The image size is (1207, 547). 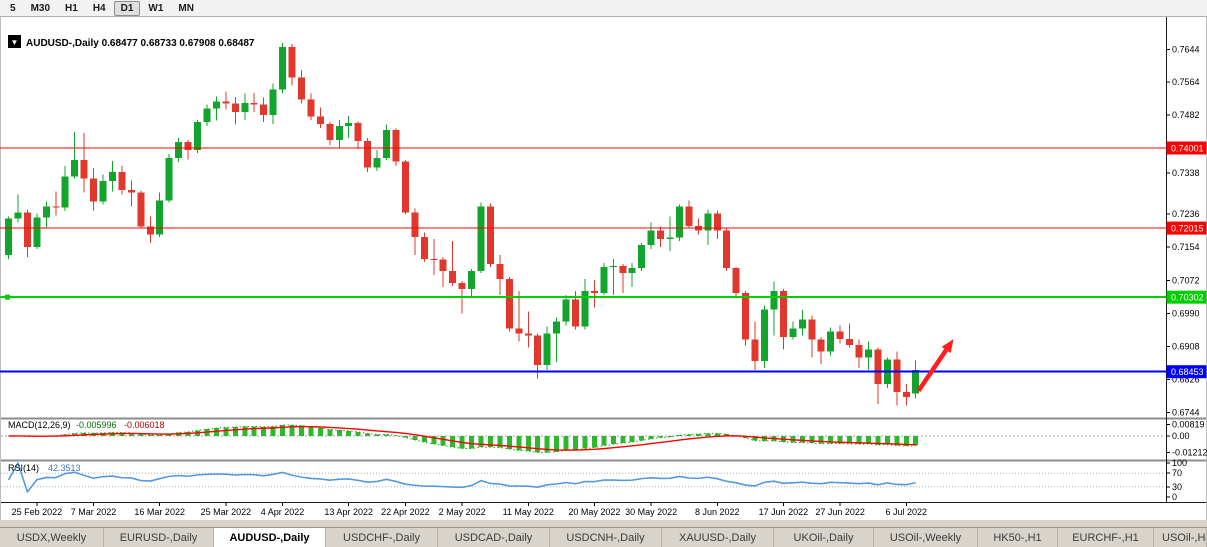 What do you see at coordinates (127, 8) in the screenshot?
I see `timeframe-button-d1: D1` at bounding box center [127, 8].